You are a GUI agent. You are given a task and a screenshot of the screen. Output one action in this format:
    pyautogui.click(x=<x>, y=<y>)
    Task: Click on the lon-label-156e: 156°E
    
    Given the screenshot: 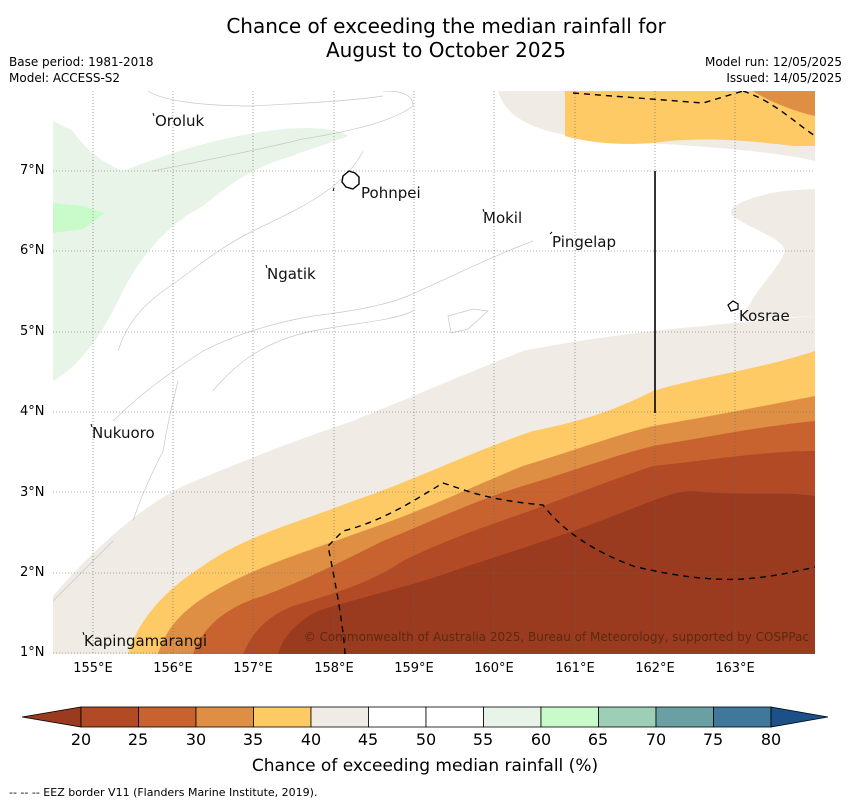 What is the action you would take?
    pyautogui.click(x=173, y=668)
    